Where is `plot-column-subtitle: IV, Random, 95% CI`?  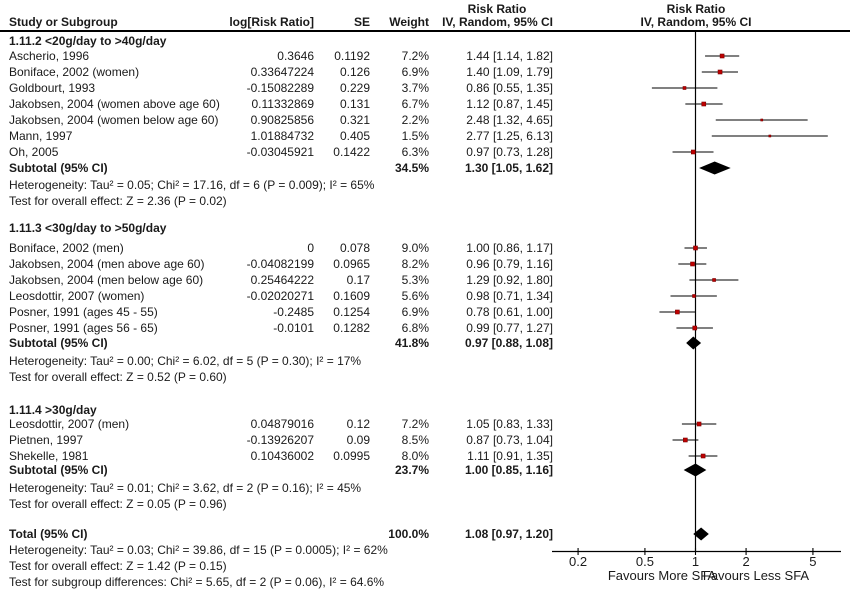 plot-column-subtitle: IV, Random, 95% CI is located at coordinates (696, 22).